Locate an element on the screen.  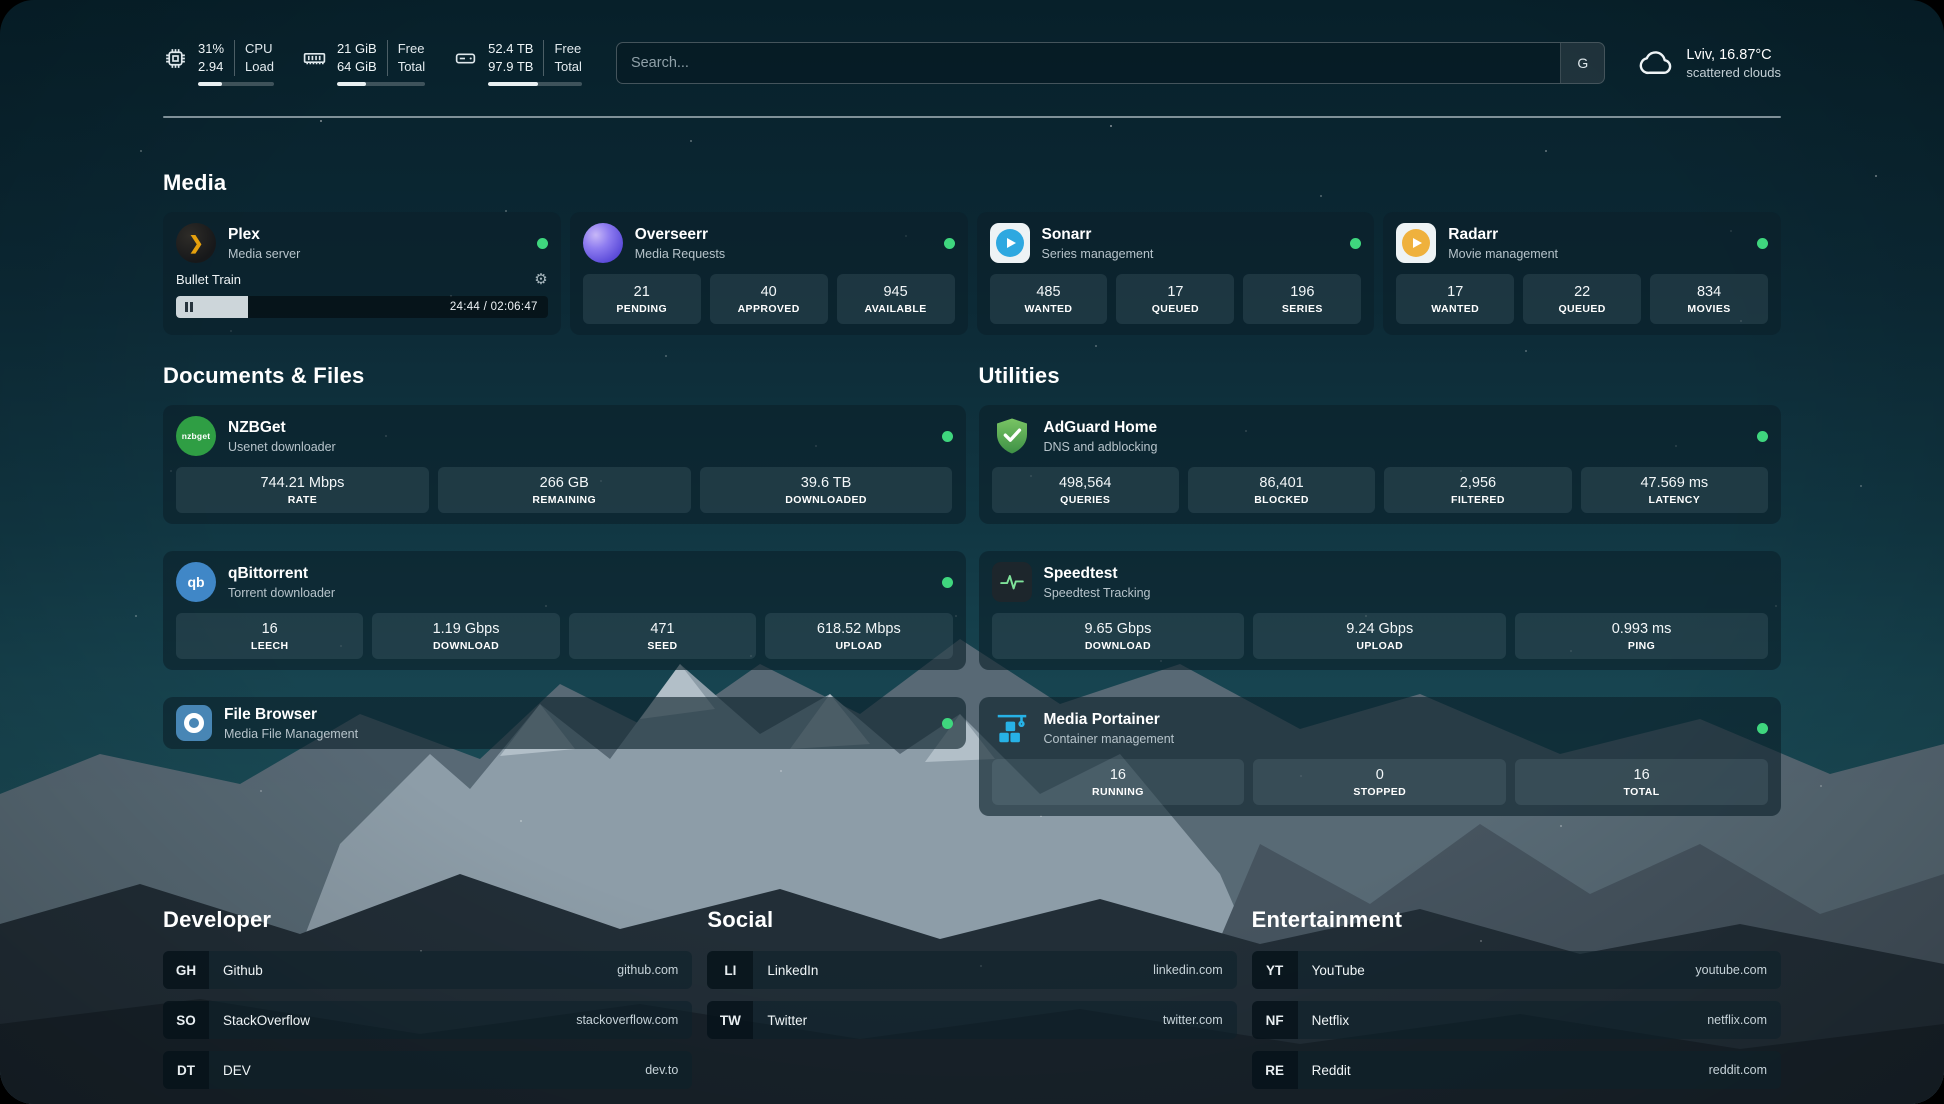
stat-tile: 17 QUEUED is located at coordinates (1175, 299).